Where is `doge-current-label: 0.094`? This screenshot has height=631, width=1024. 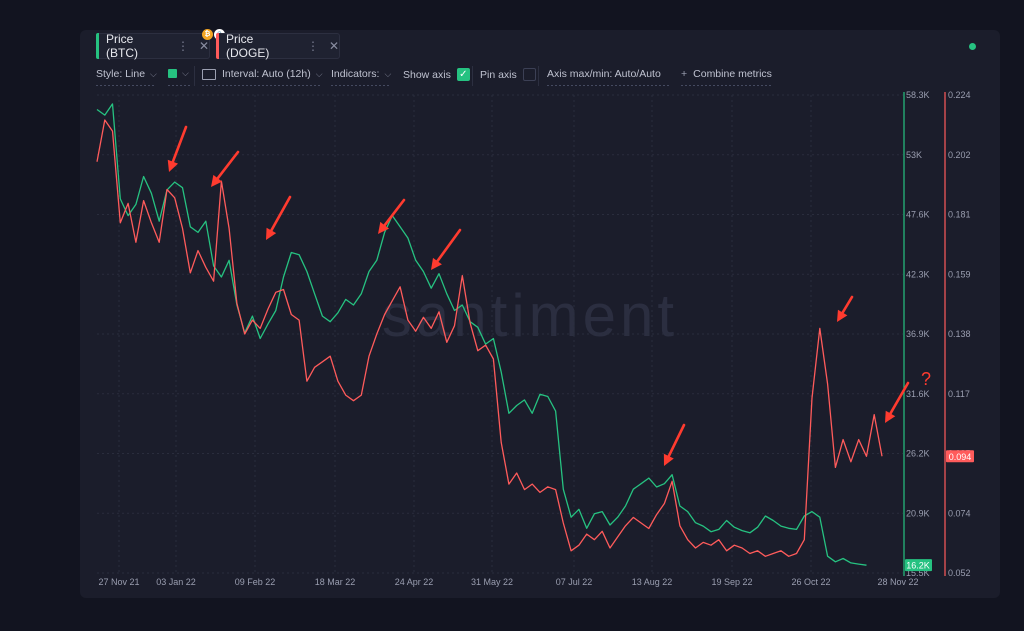 doge-current-label: 0.094 is located at coordinates (960, 457).